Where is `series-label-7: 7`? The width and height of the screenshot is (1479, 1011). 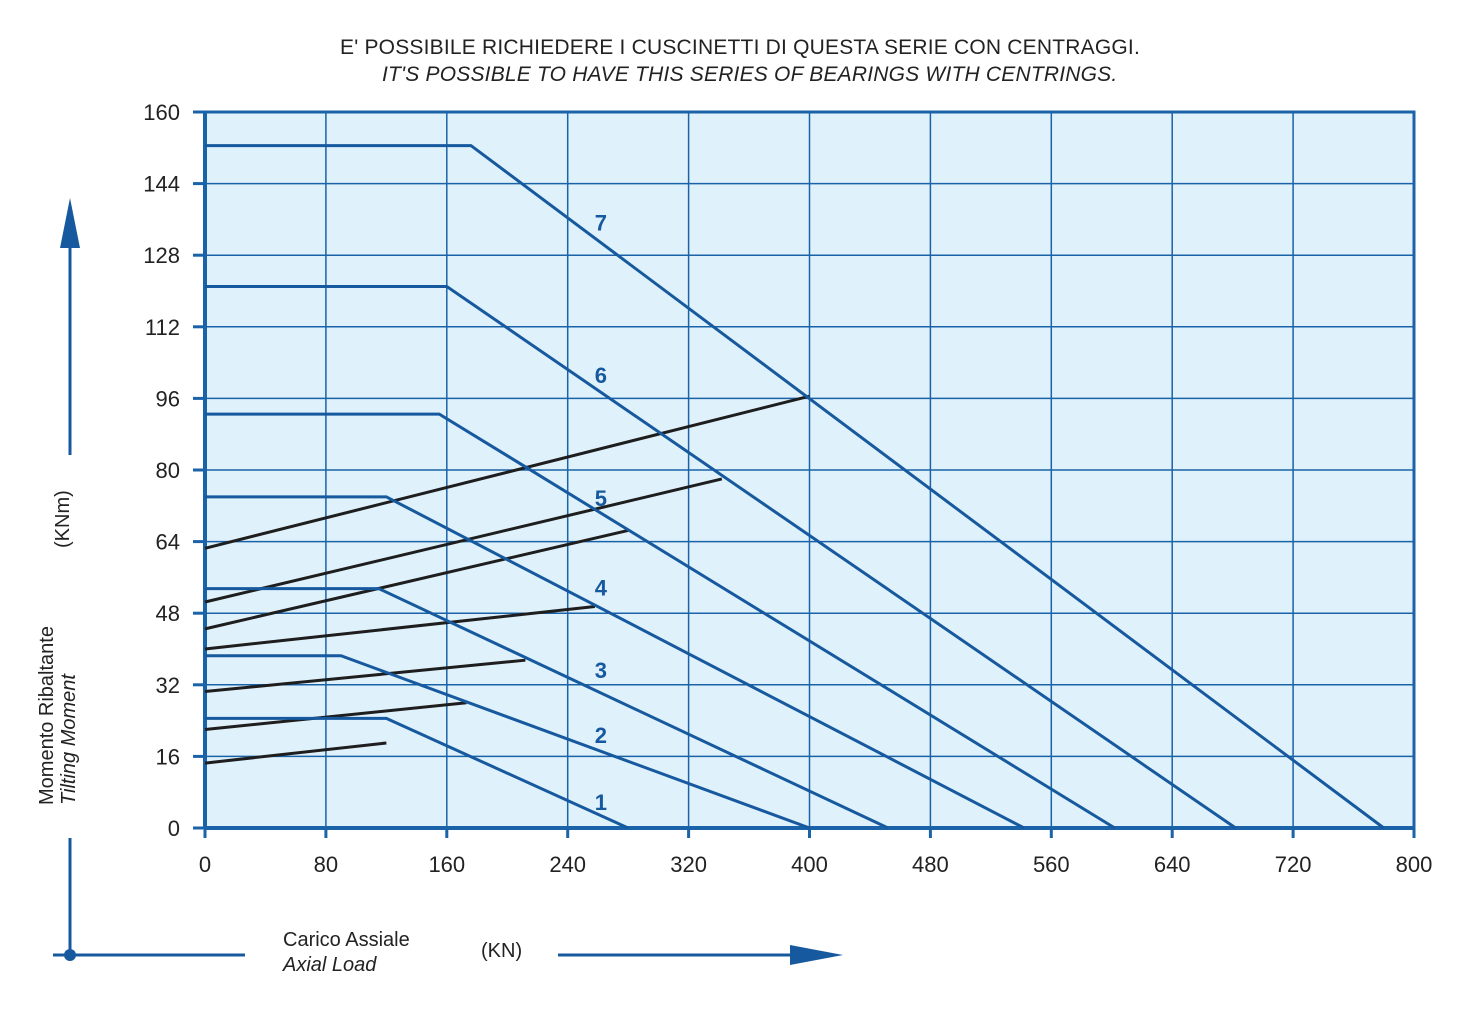
series-label-7: 7 is located at coordinates (601, 223).